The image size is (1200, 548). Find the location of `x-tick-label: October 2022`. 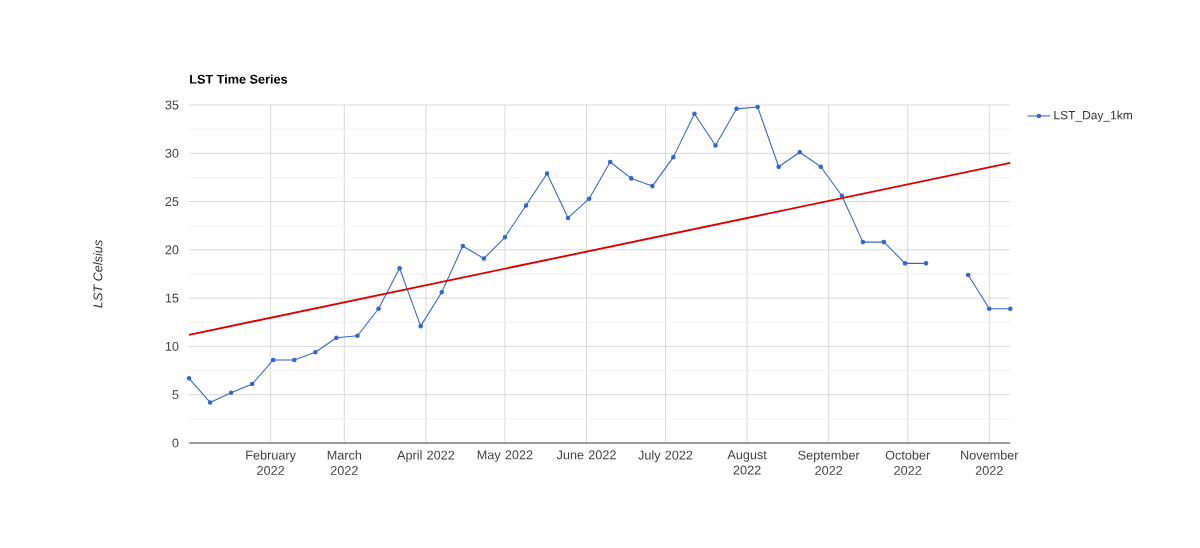

x-tick-label: October 2022 is located at coordinates (907, 462).